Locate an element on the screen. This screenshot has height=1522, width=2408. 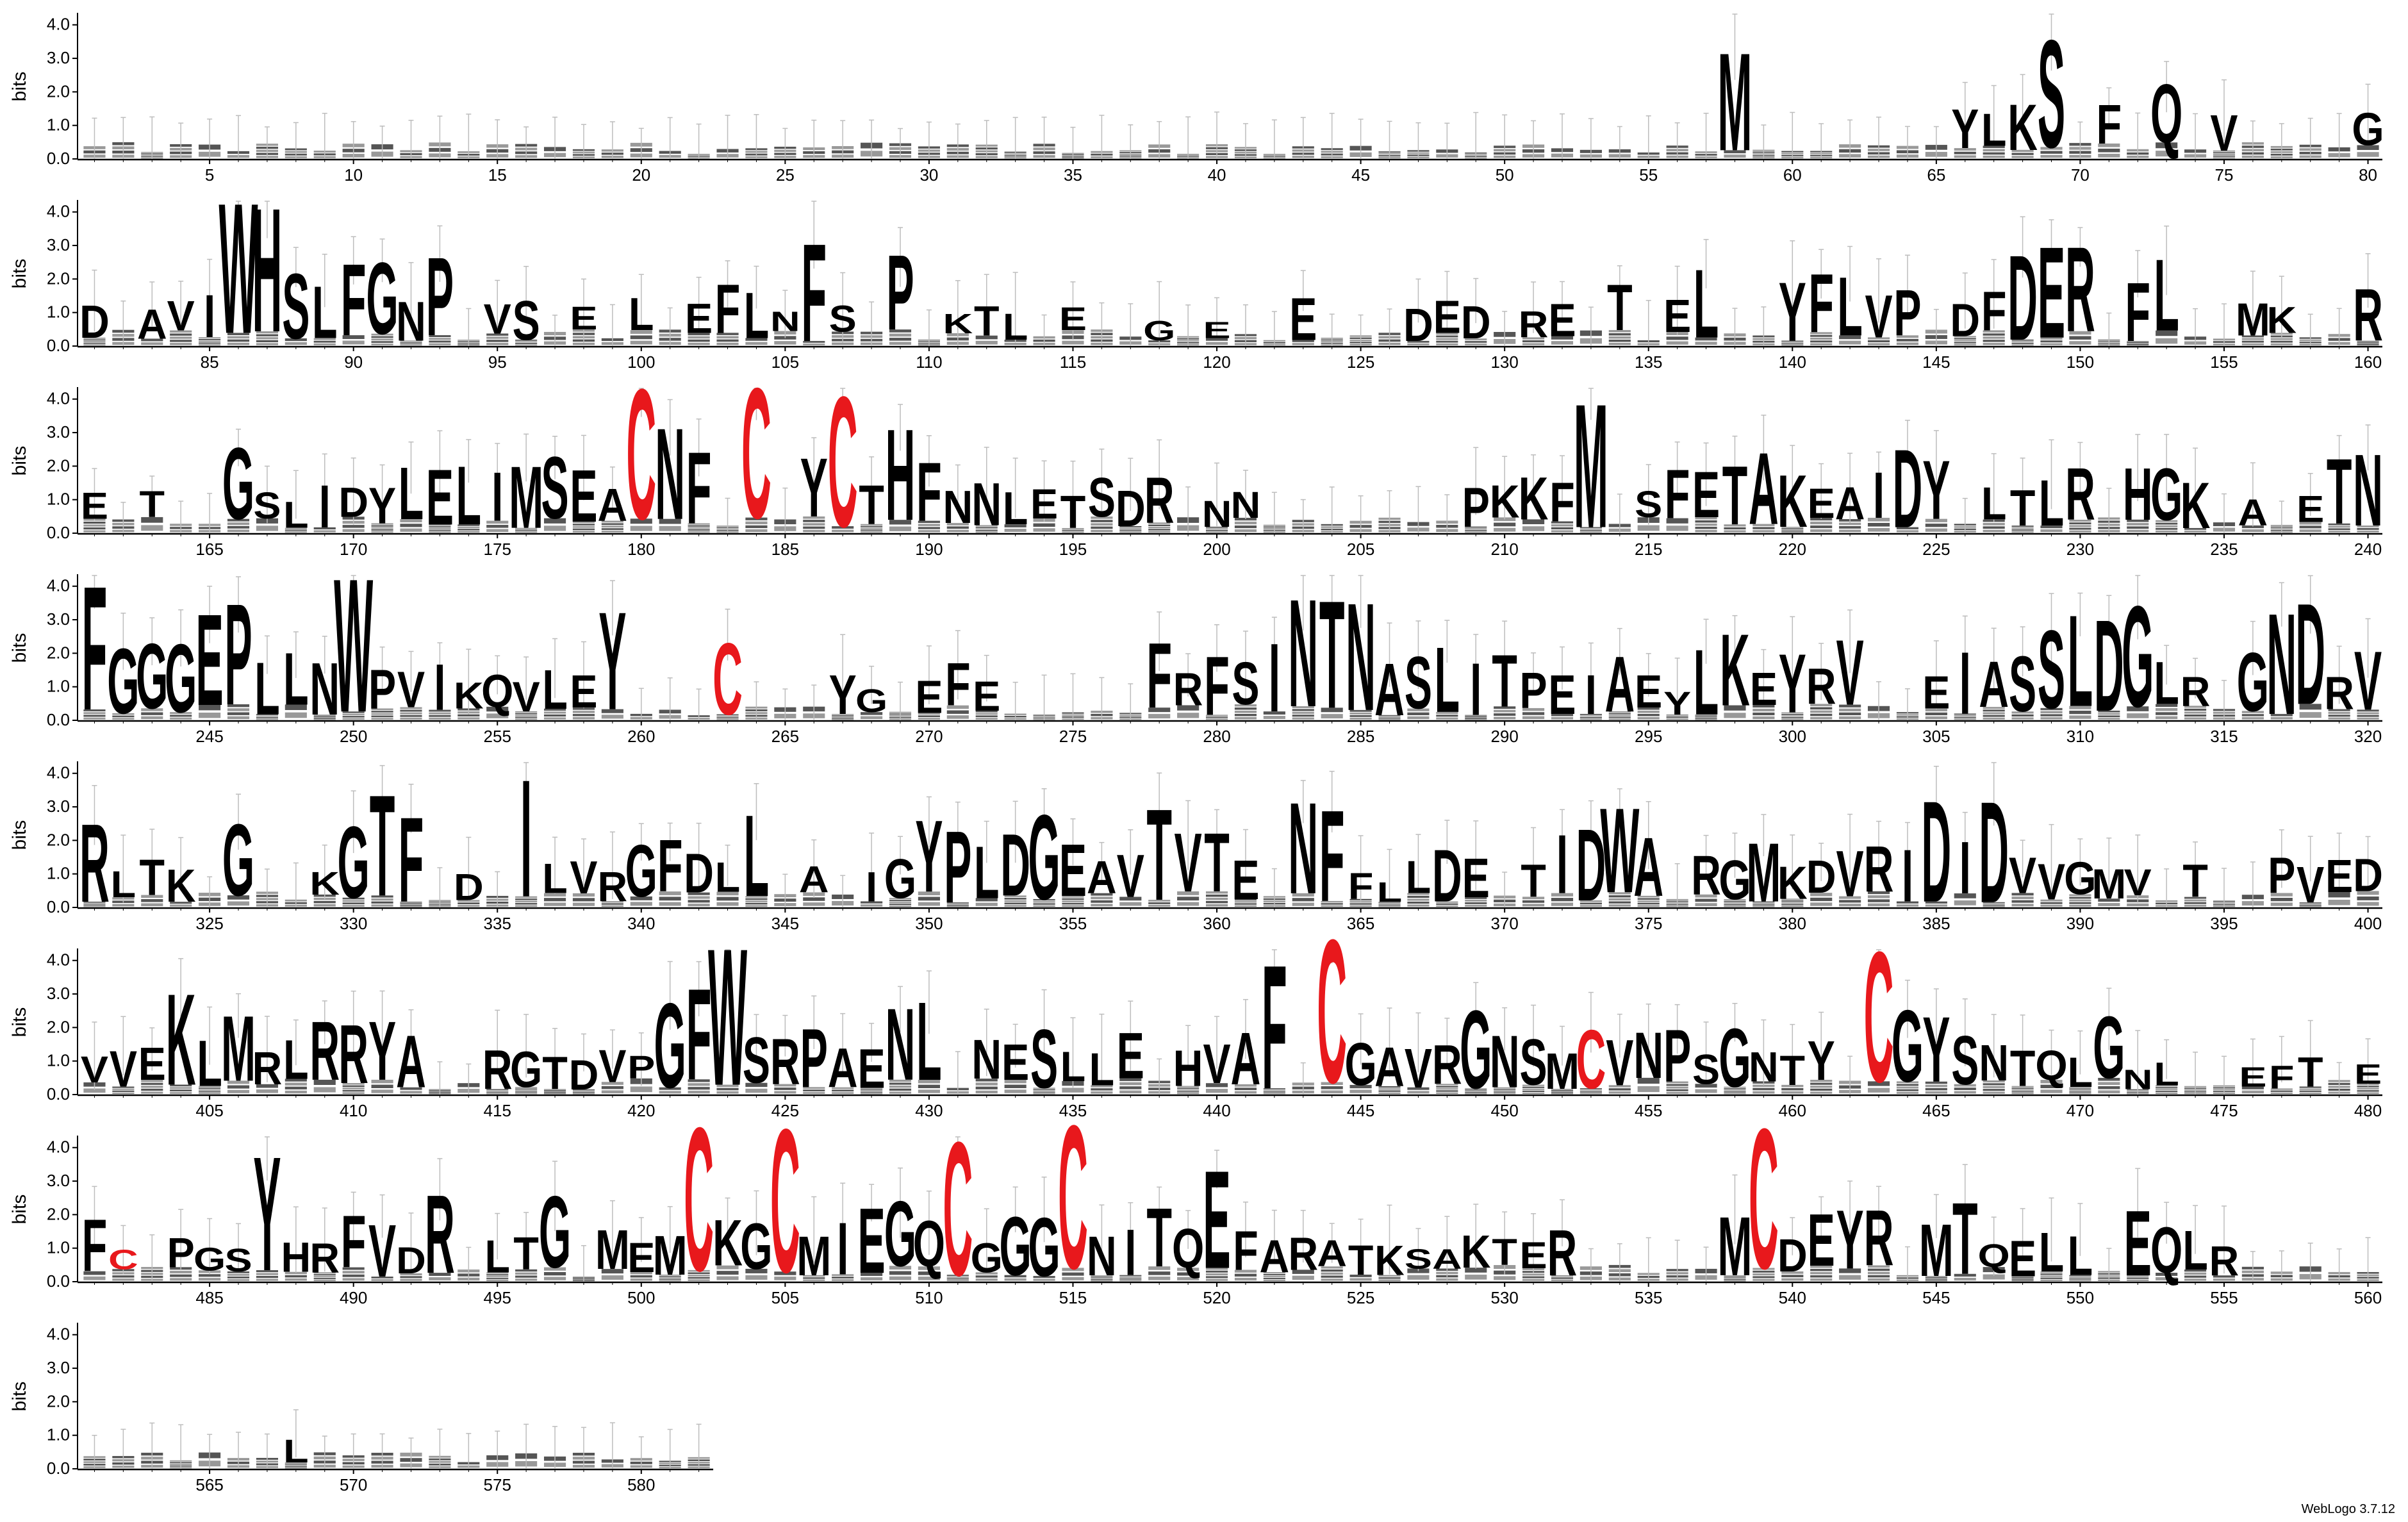
logo-letter-G-pos330: G is located at coordinates (354, 863).